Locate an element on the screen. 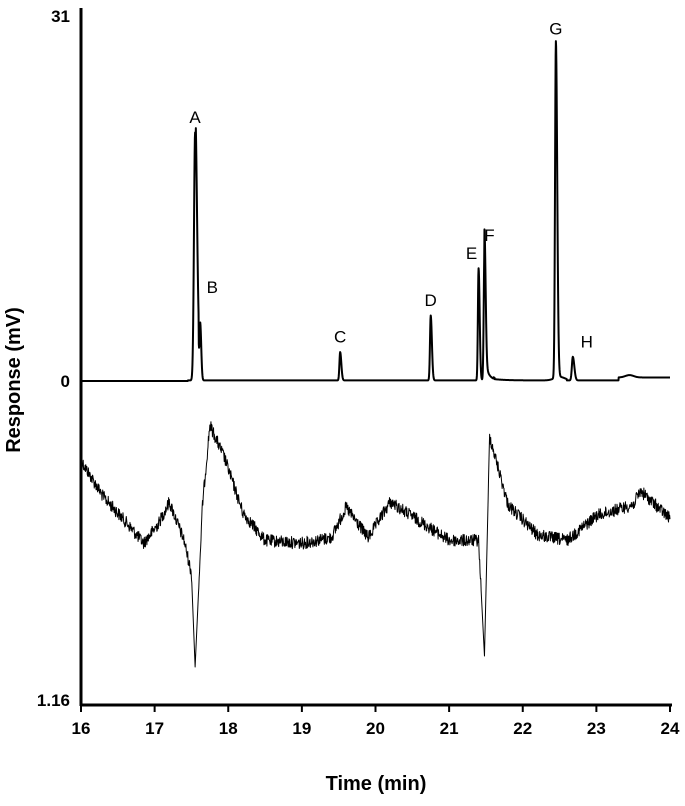  x-ticks: 16 17 18 19 20 21 22 23 24 is located at coordinates (376, 721).